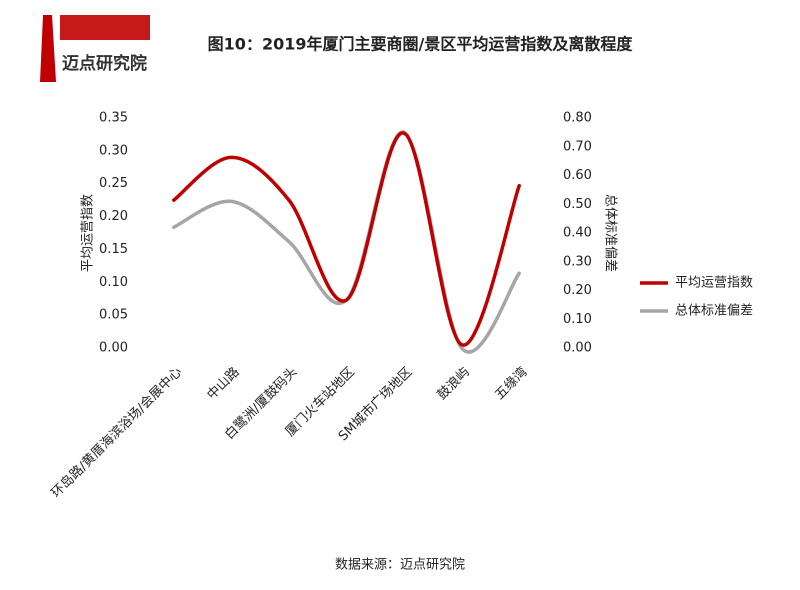 The height and width of the screenshot is (590, 800). I want to click on y-tick-label: 0.30, so click(113, 150).